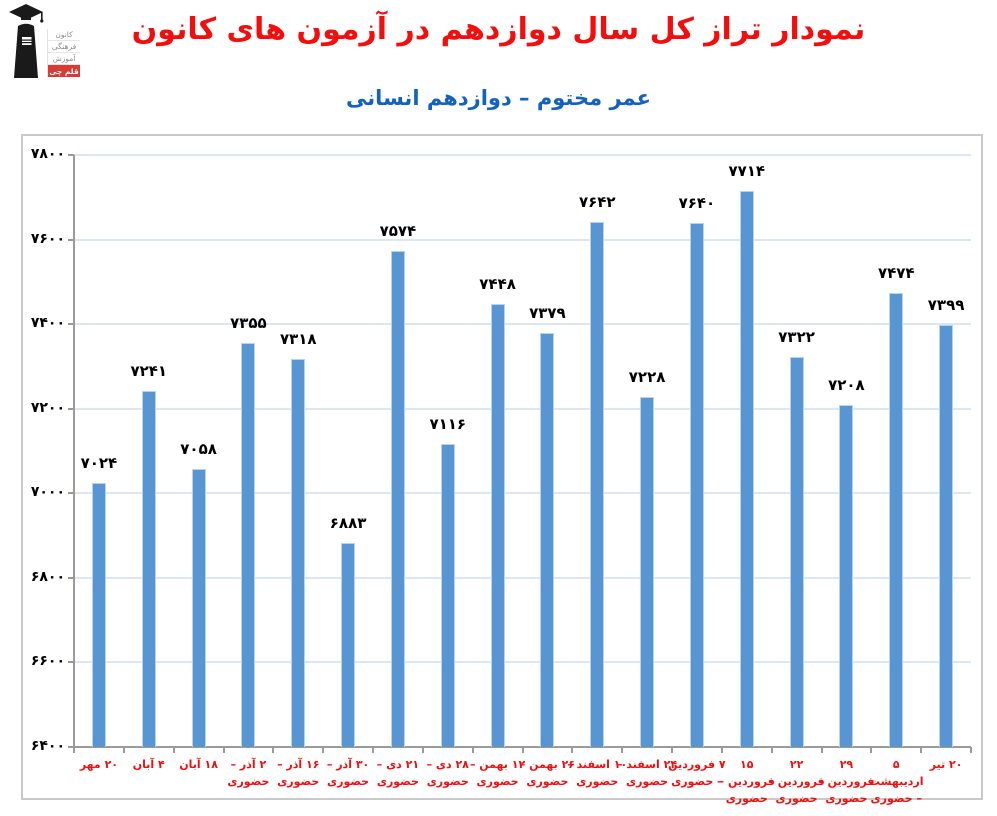 The width and height of the screenshot is (997, 816). What do you see at coordinates (498, 98) in the screenshot?
I see `chart-subtitle: عمر مختوم – دوازدهم انسانی` at bounding box center [498, 98].